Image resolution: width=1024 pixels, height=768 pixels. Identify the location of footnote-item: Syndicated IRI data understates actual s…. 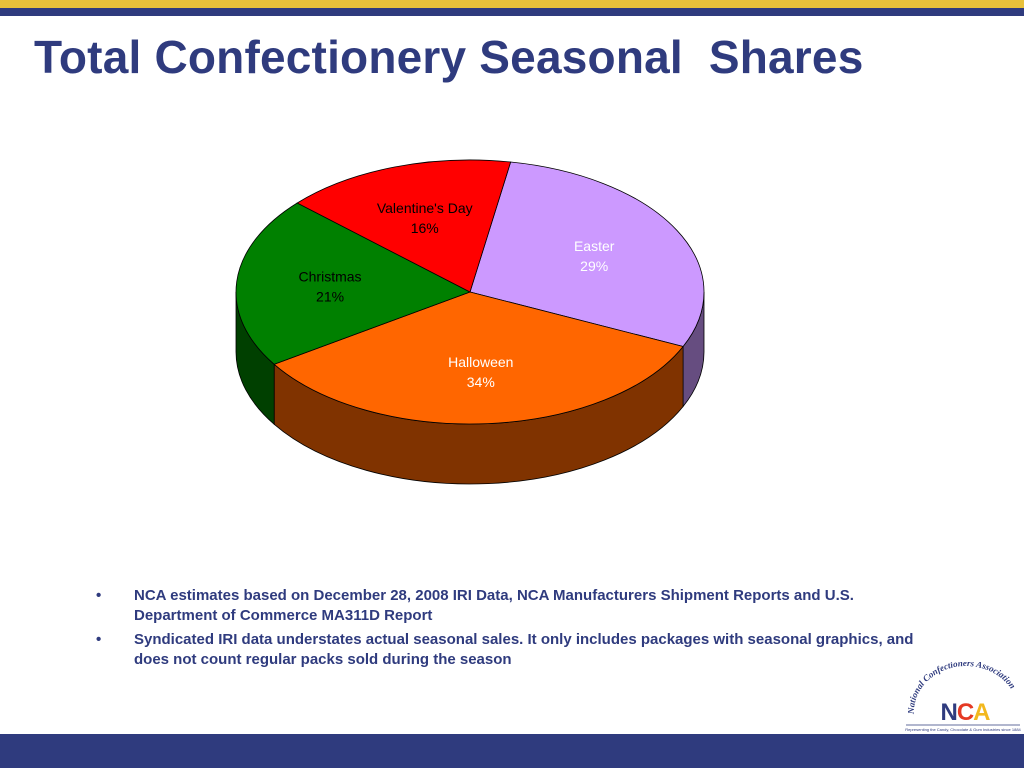
(511, 650).